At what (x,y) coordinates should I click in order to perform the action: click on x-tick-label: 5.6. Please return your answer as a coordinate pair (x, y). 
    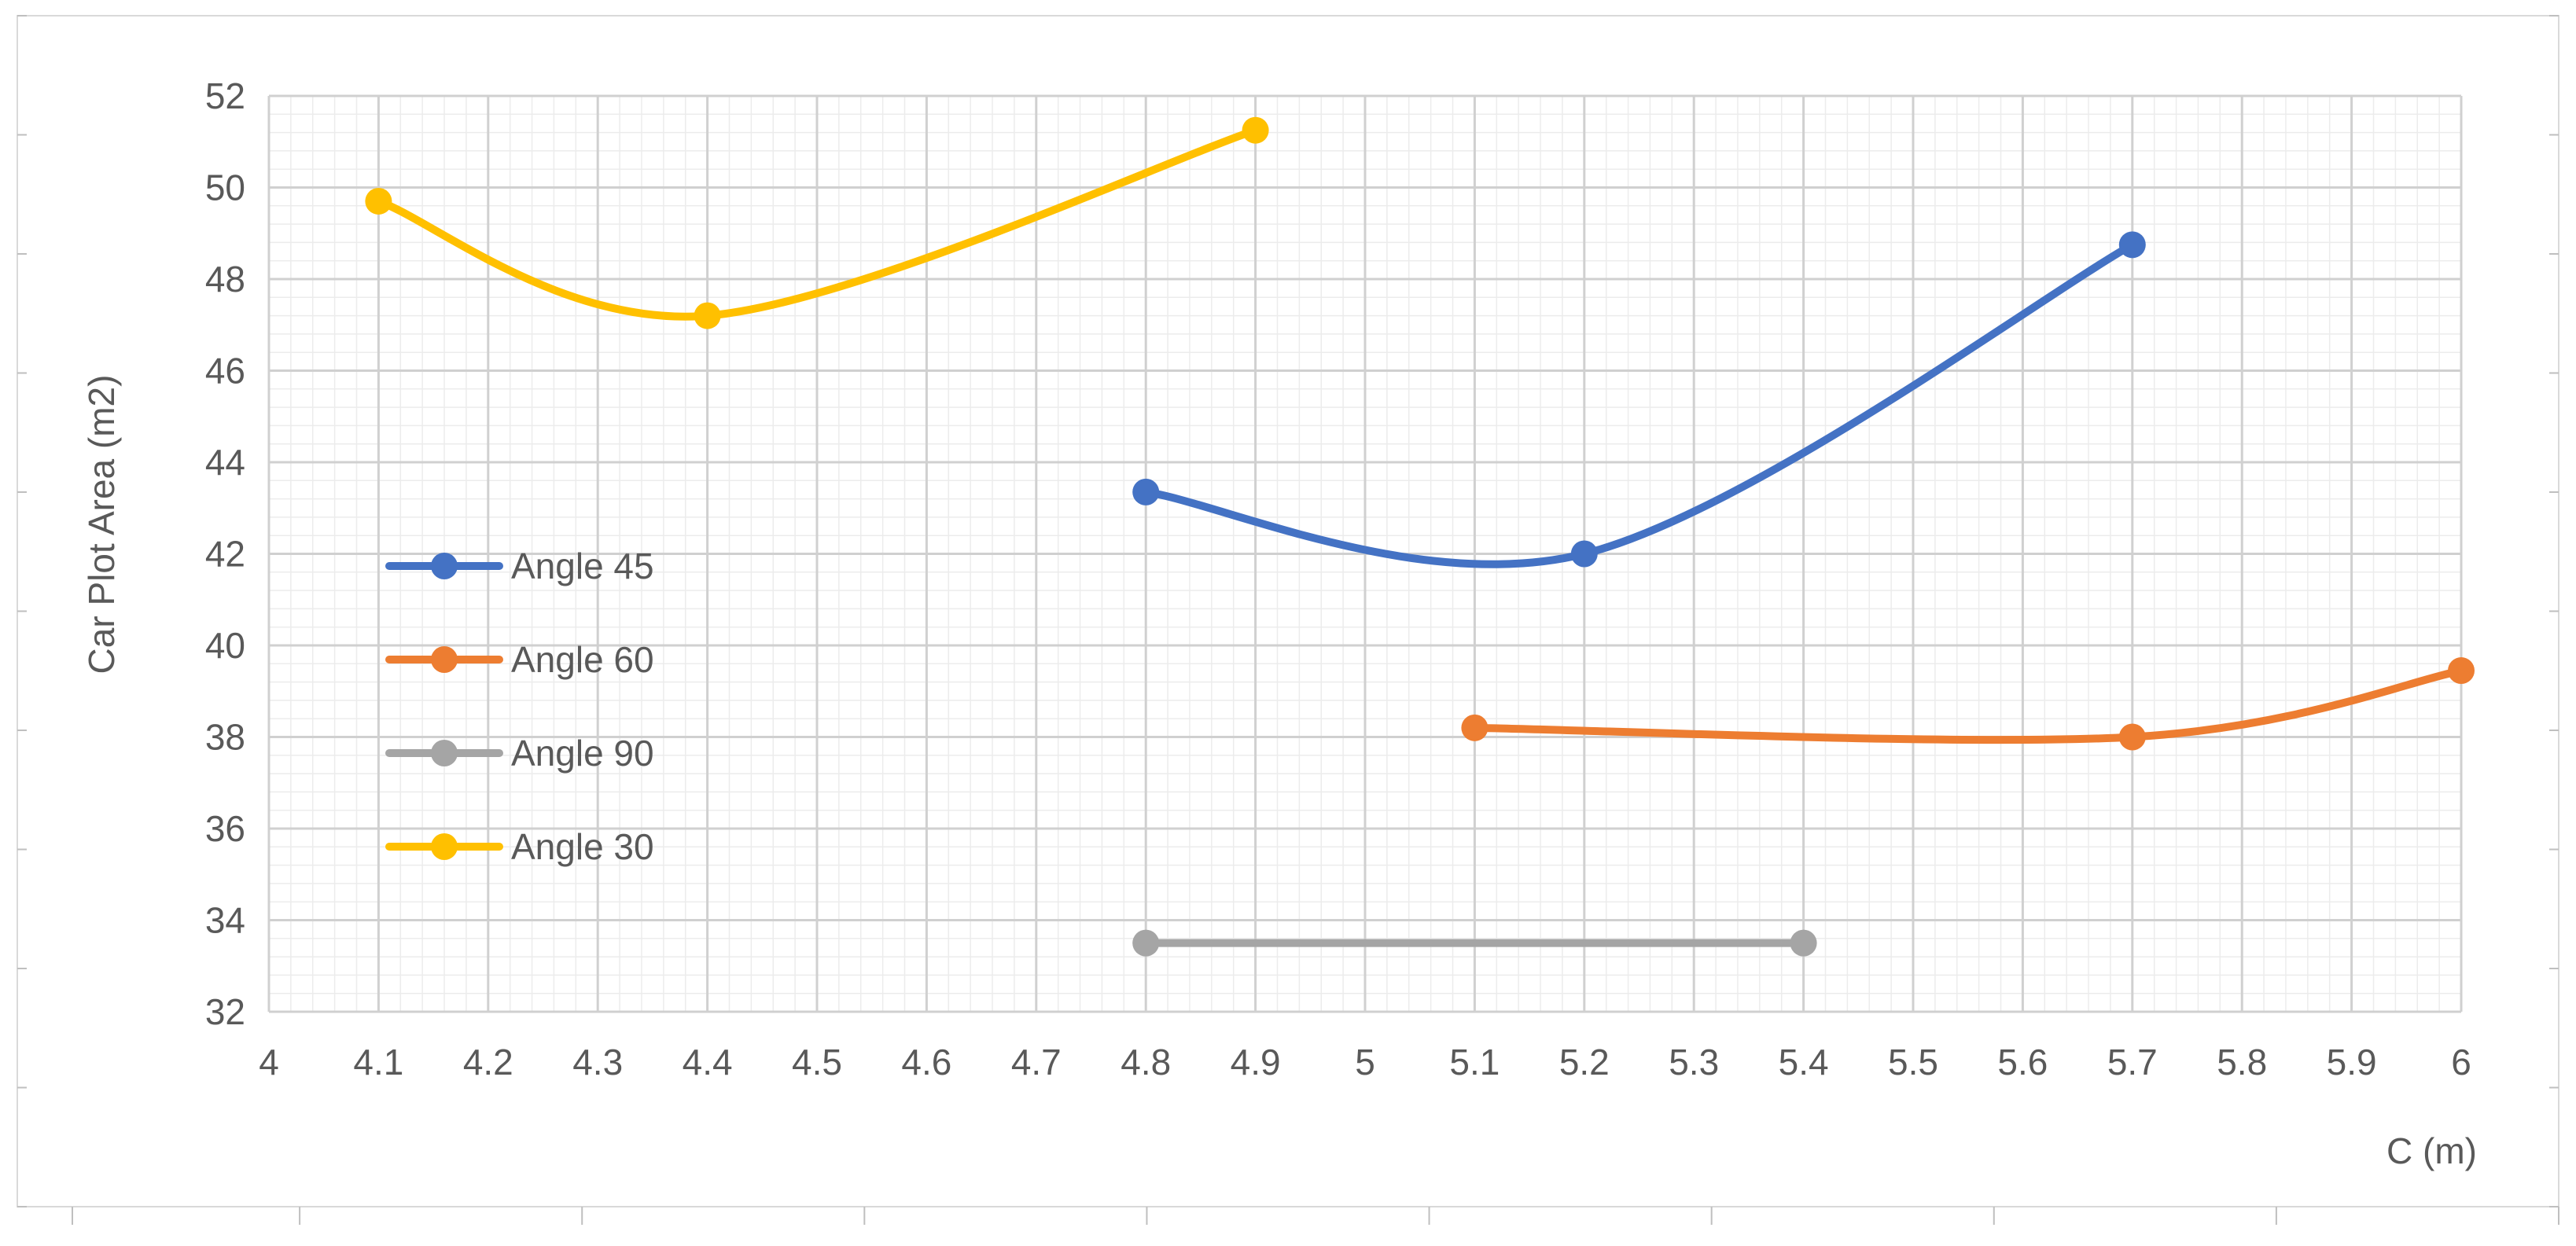
    Looking at the image, I should click on (2022, 1062).